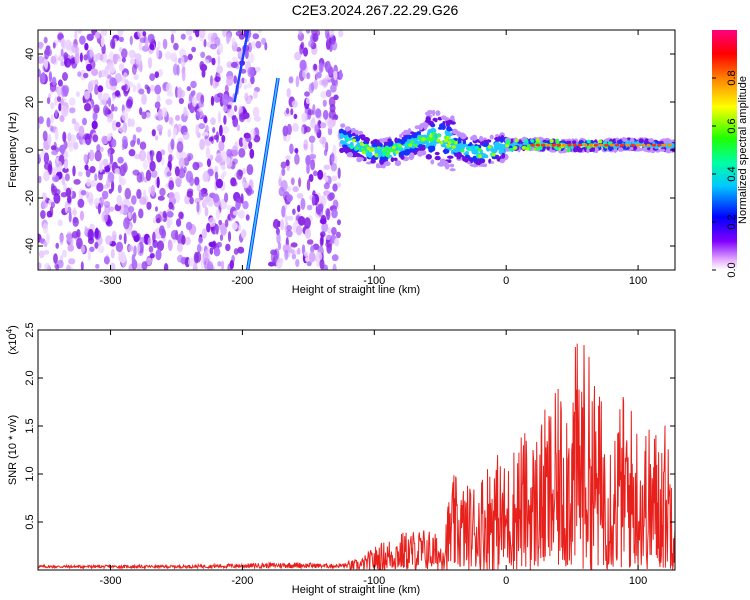  What do you see at coordinates (30, 521) in the screenshot?
I see `snr-y-tick-label: 0.5` at bounding box center [30, 521].